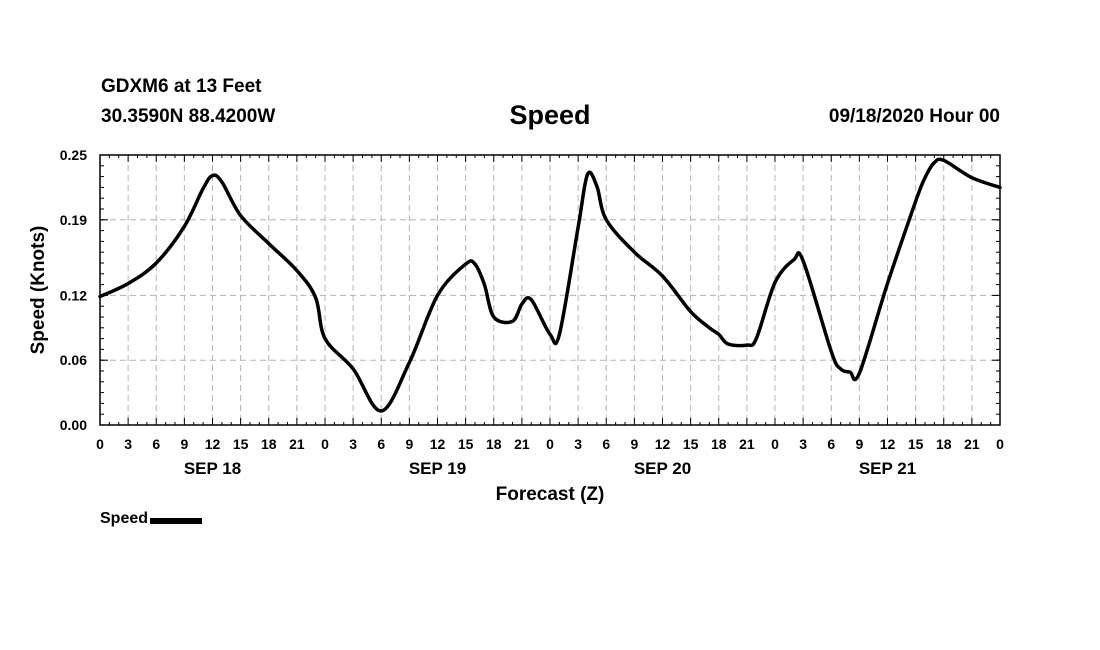 Image resolution: width=1100 pixels, height=650 pixels. Describe the element at coordinates (914, 116) in the screenshot. I see `forecast-date-label: 09/18/2020 Hour 00` at that location.